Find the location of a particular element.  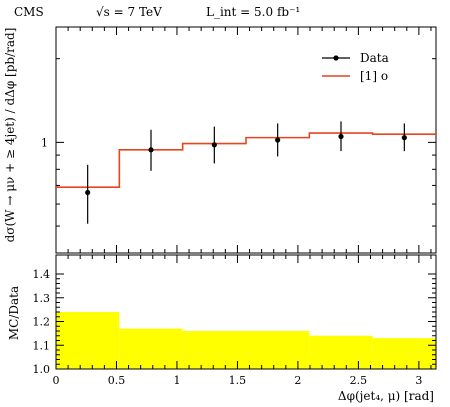

lumi-label: L_int = 5.0 fb⁻¹ is located at coordinates (253, 12).